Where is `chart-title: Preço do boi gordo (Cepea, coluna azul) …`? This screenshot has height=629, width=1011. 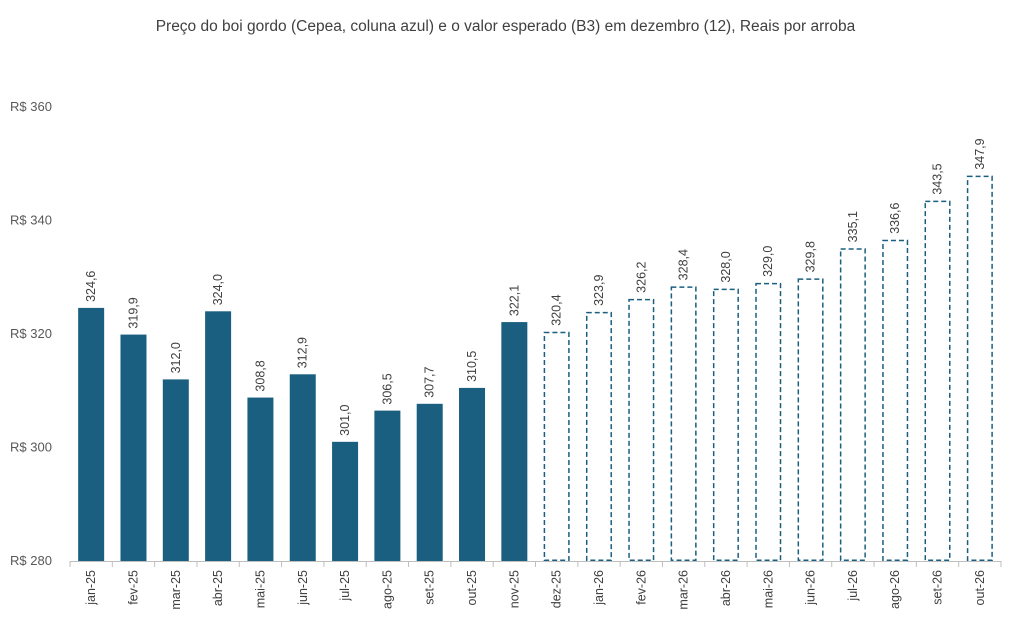
chart-title: Preço do boi gordo (Cepea, coluna azul) … is located at coordinates (505, 26).